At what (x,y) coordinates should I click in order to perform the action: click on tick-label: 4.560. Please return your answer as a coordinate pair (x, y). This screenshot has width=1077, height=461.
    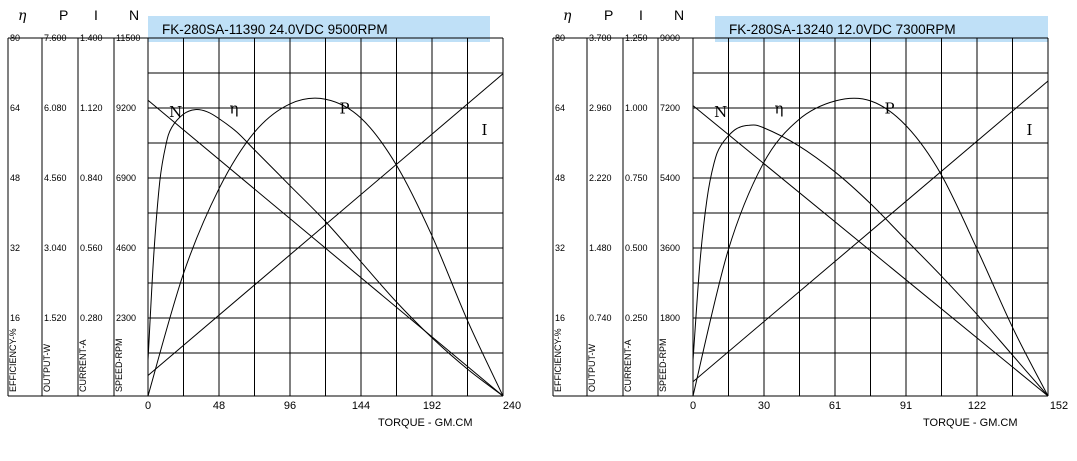
    Looking at the image, I should click on (55, 178).